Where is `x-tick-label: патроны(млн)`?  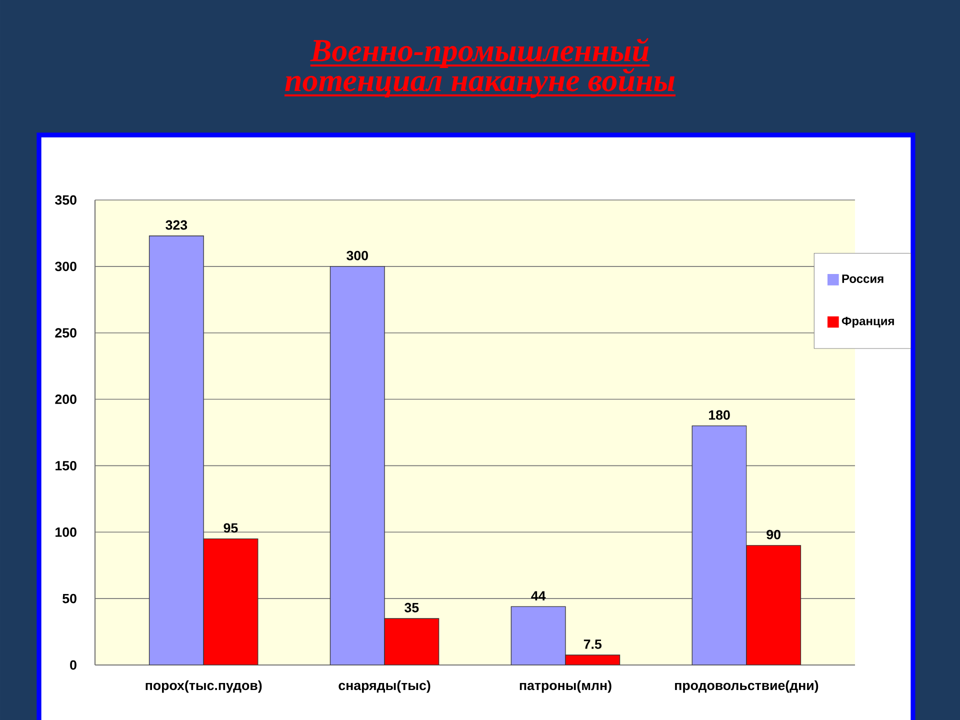 x-tick-label: патроны(млн) is located at coordinates (566, 686).